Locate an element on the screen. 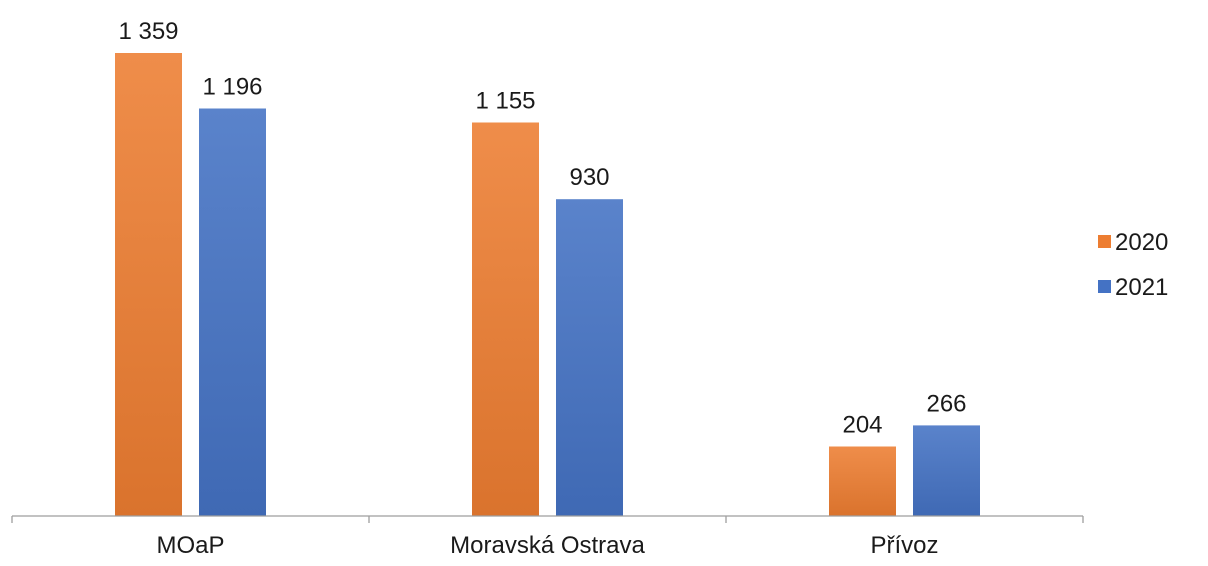 The height and width of the screenshot is (566, 1208). data-label: 930 is located at coordinates (589, 177).